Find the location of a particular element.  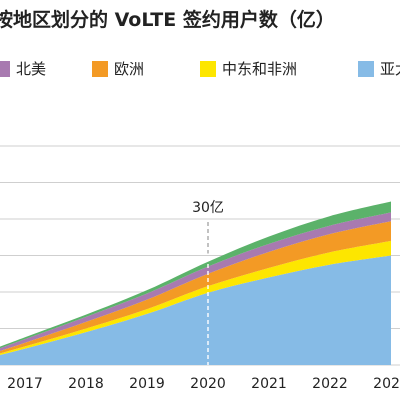

legend-label-north-america: 北美 is located at coordinates (31, 69).